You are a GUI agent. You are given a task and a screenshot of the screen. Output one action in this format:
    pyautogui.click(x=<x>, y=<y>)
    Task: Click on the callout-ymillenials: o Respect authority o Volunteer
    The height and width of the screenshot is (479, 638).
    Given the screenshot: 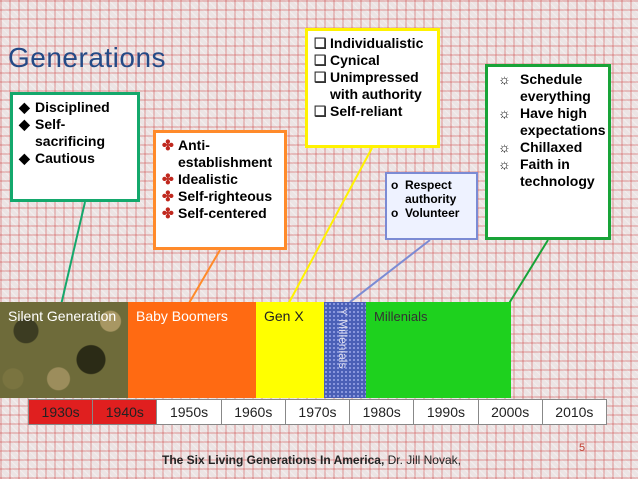 What is the action you would take?
    pyautogui.click(x=431, y=206)
    